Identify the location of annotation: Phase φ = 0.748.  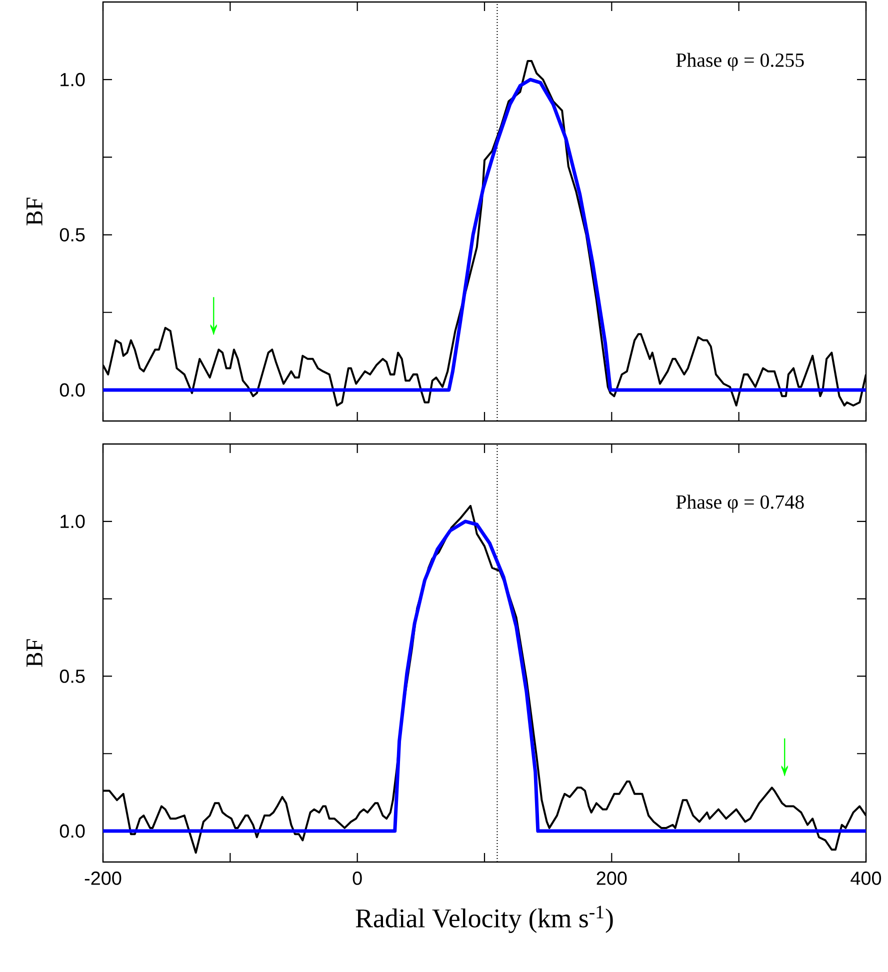
(740, 503).